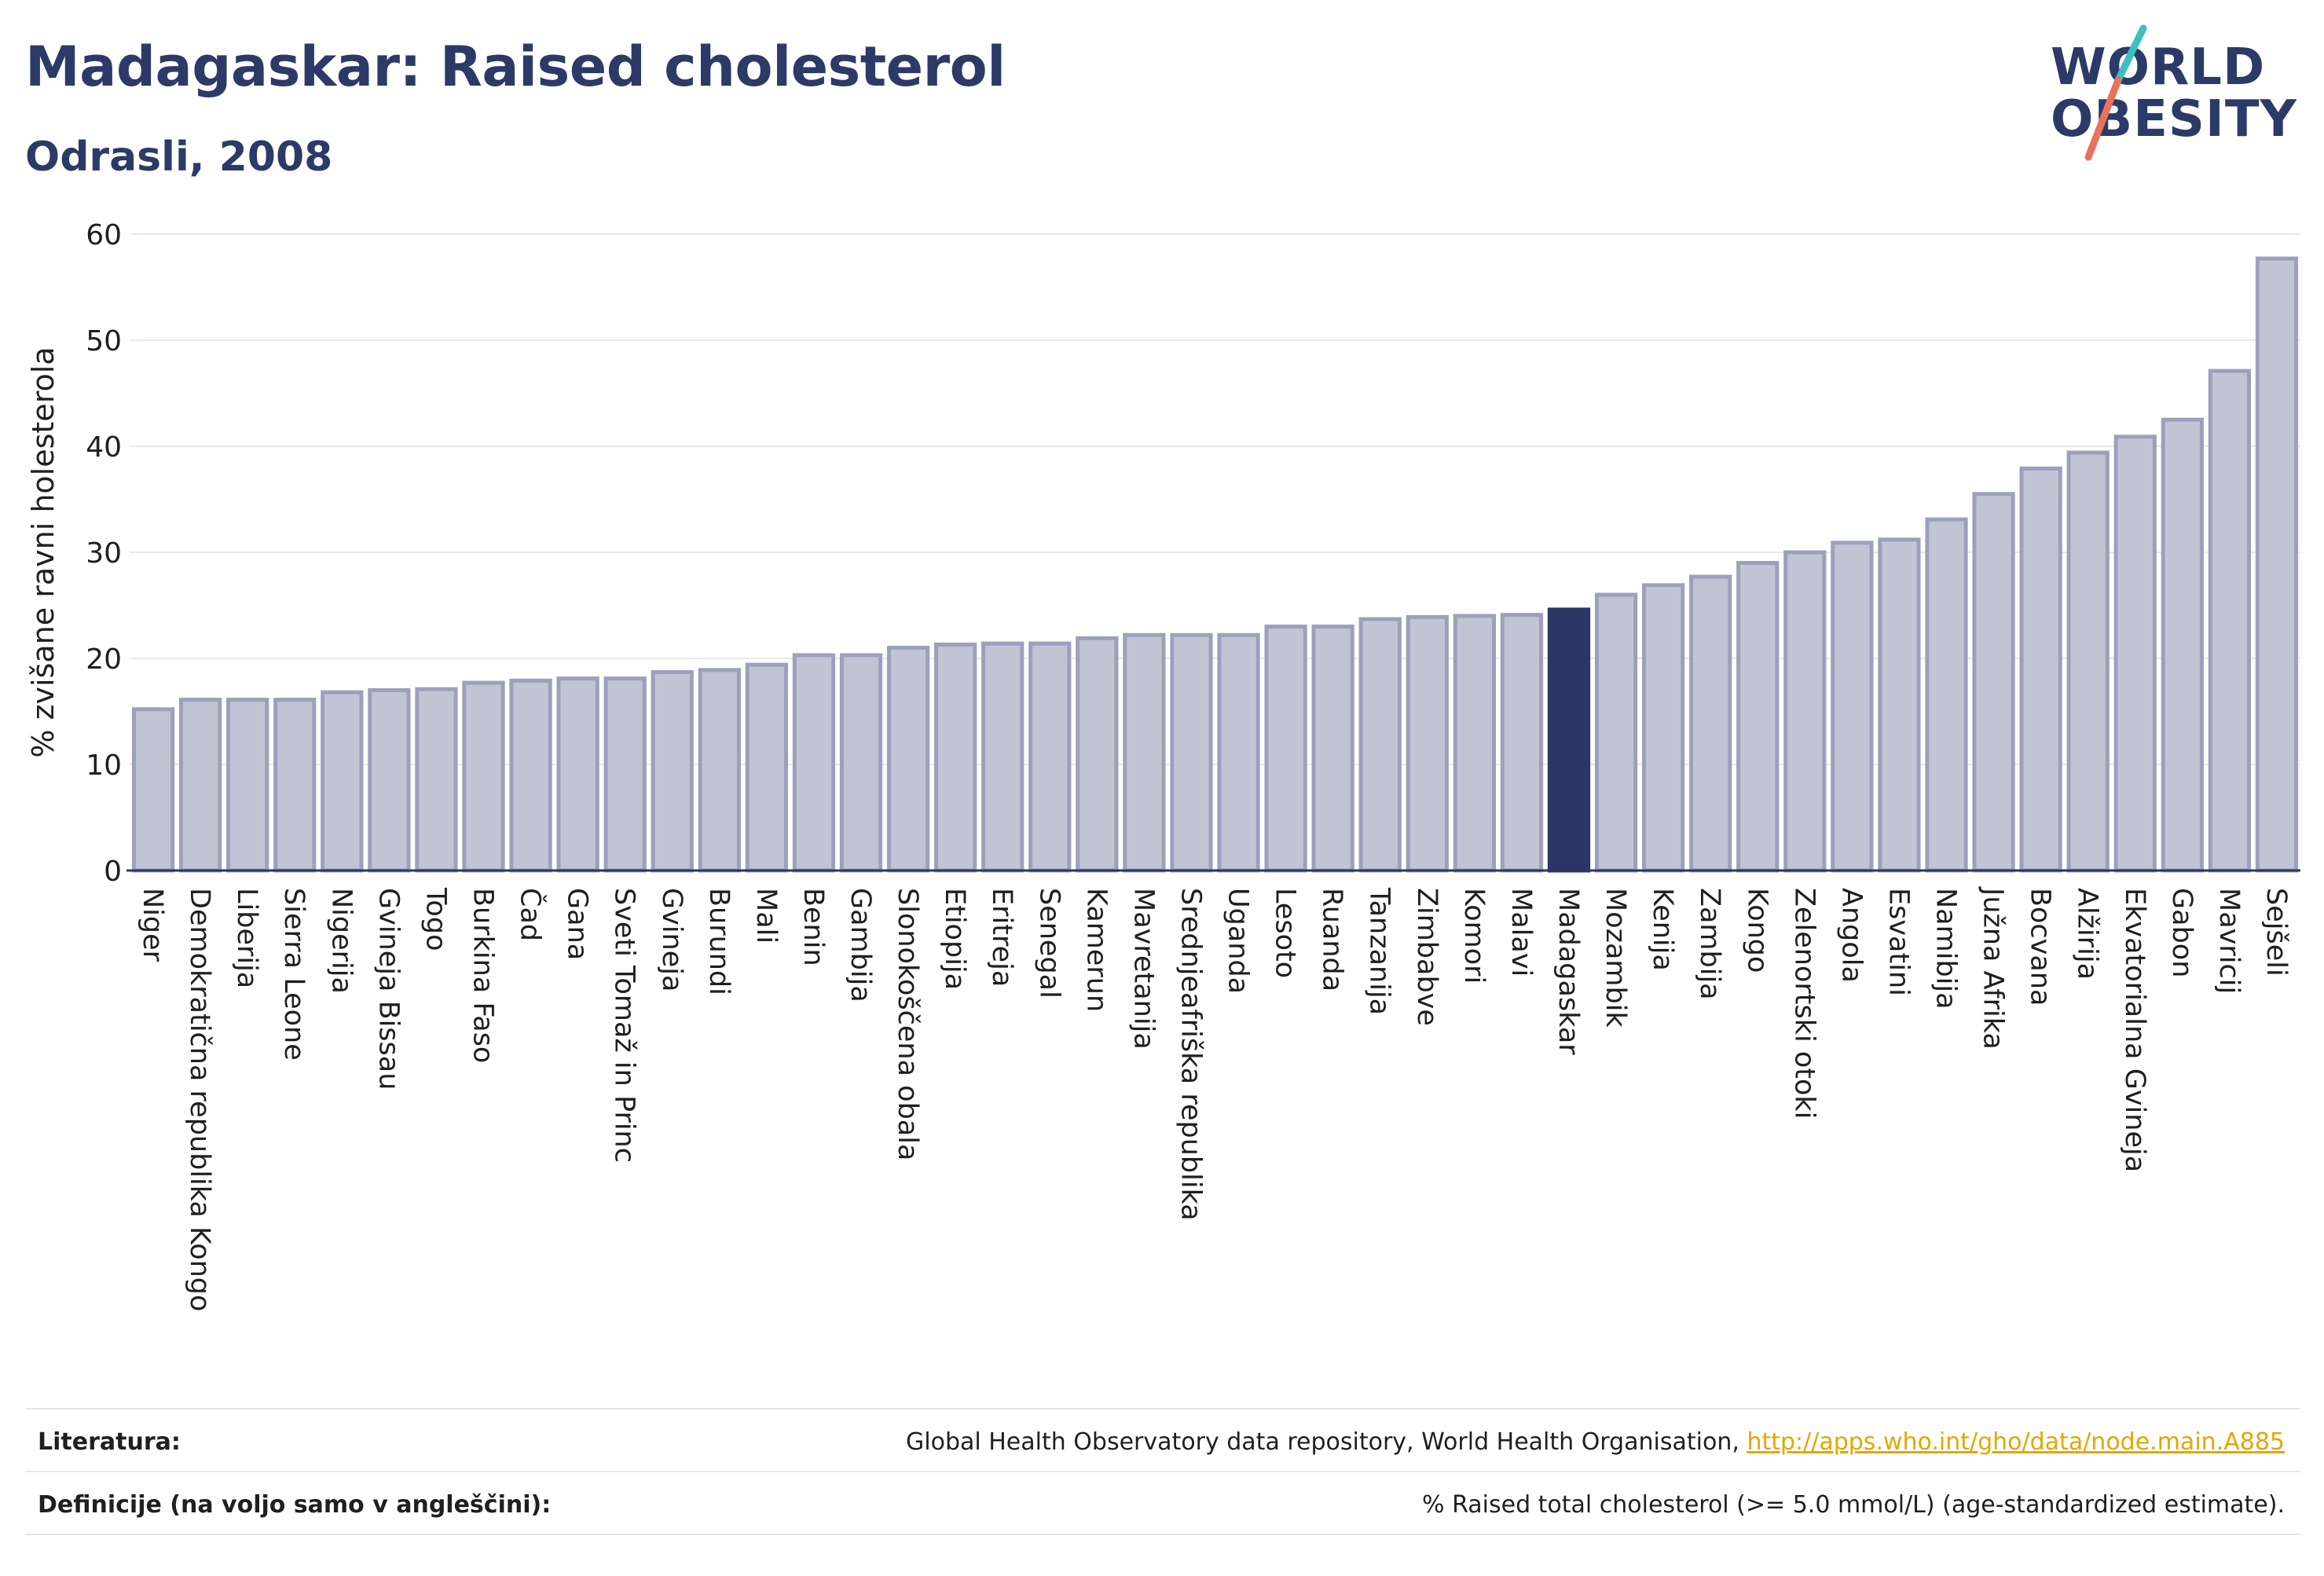  Describe the element at coordinates (104, 553) in the screenshot. I see `y-tick-label: 30` at that location.